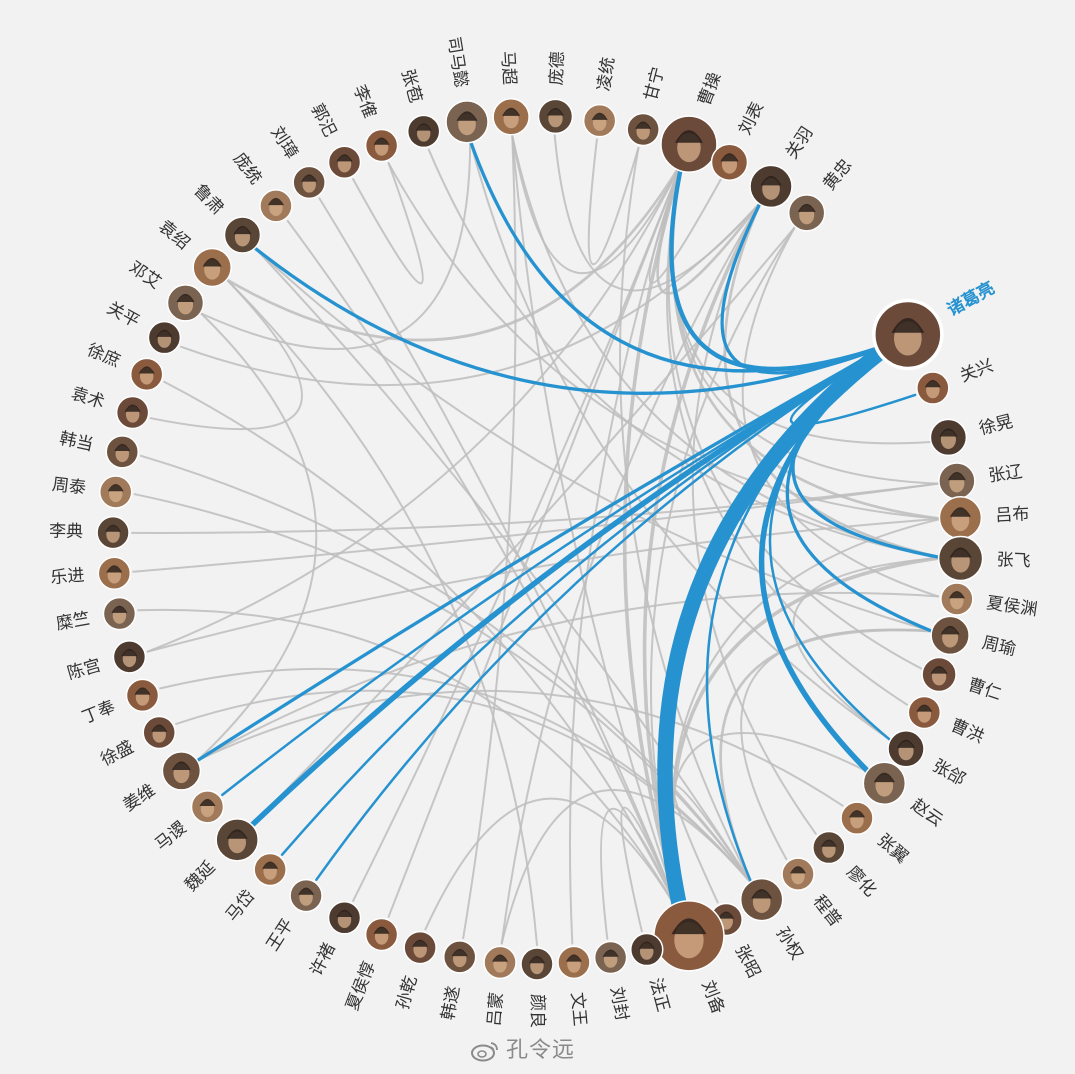 The image size is (1075, 1074). Describe the element at coordinates (957, 481) in the screenshot. I see `node-张辽` at that location.